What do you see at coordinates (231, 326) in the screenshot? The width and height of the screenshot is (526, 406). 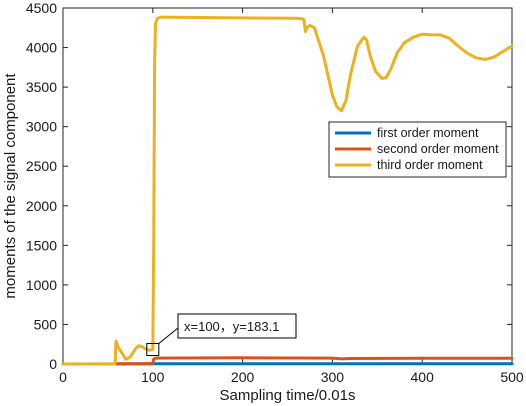 I see `annotation-text: x=100，y=183.1` at bounding box center [231, 326].